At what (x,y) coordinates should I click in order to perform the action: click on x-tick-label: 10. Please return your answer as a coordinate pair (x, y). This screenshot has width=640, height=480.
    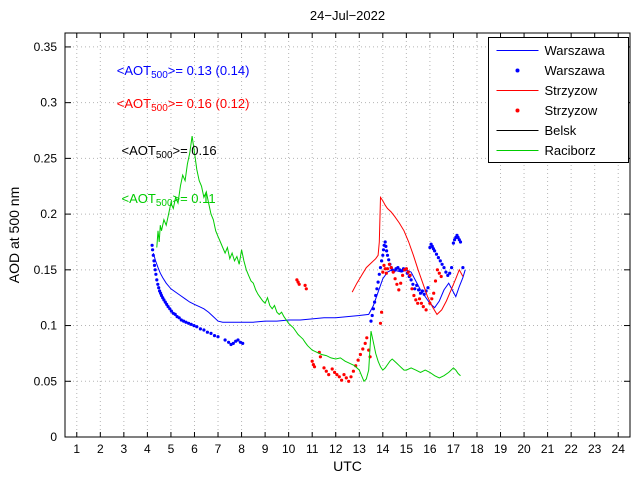
    Looking at the image, I should click on (289, 449).